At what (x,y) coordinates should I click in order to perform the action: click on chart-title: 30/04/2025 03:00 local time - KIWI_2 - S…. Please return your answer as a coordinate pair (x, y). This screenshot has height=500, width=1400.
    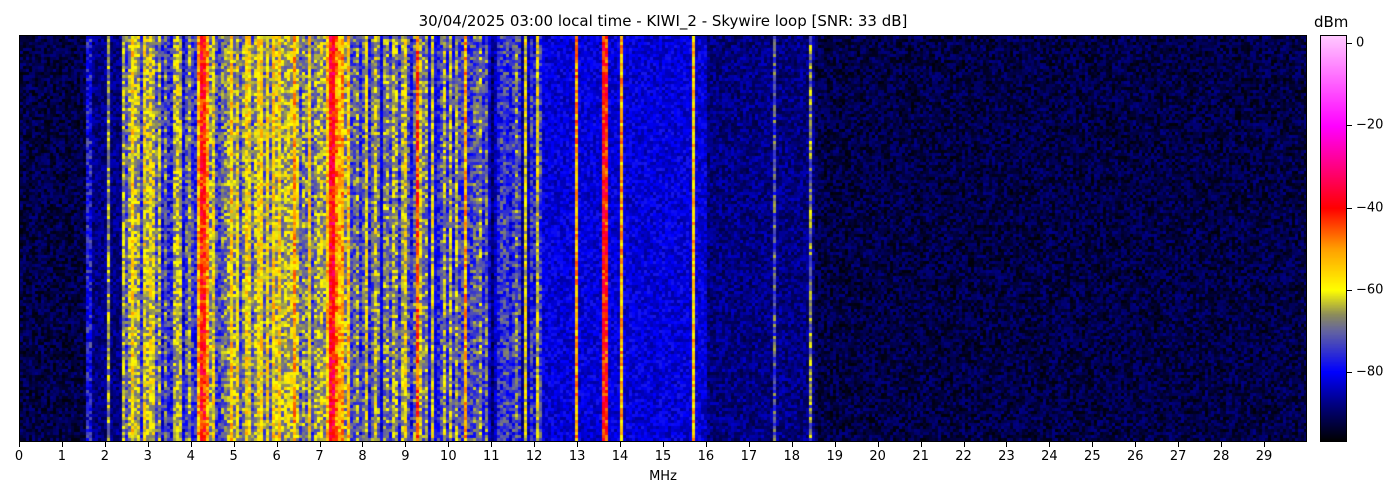
    Looking at the image, I should click on (663, 21).